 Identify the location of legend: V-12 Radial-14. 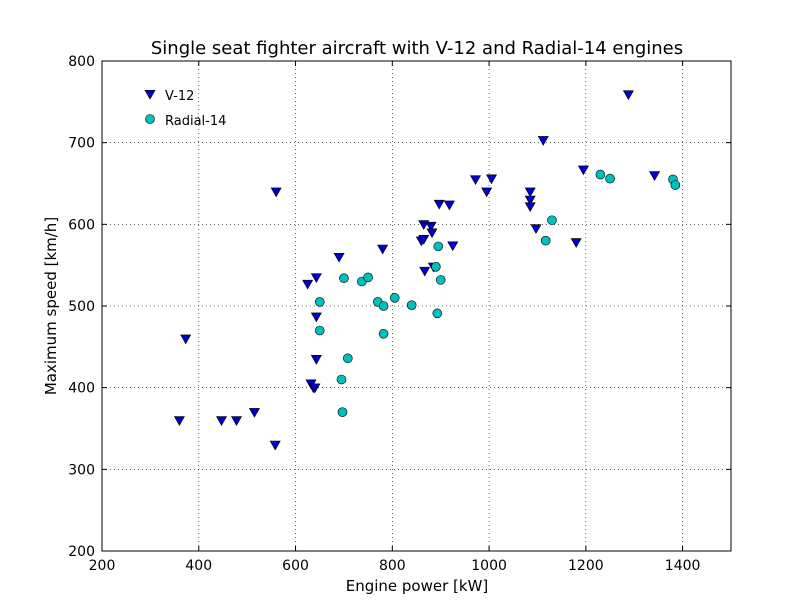
(185, 109).